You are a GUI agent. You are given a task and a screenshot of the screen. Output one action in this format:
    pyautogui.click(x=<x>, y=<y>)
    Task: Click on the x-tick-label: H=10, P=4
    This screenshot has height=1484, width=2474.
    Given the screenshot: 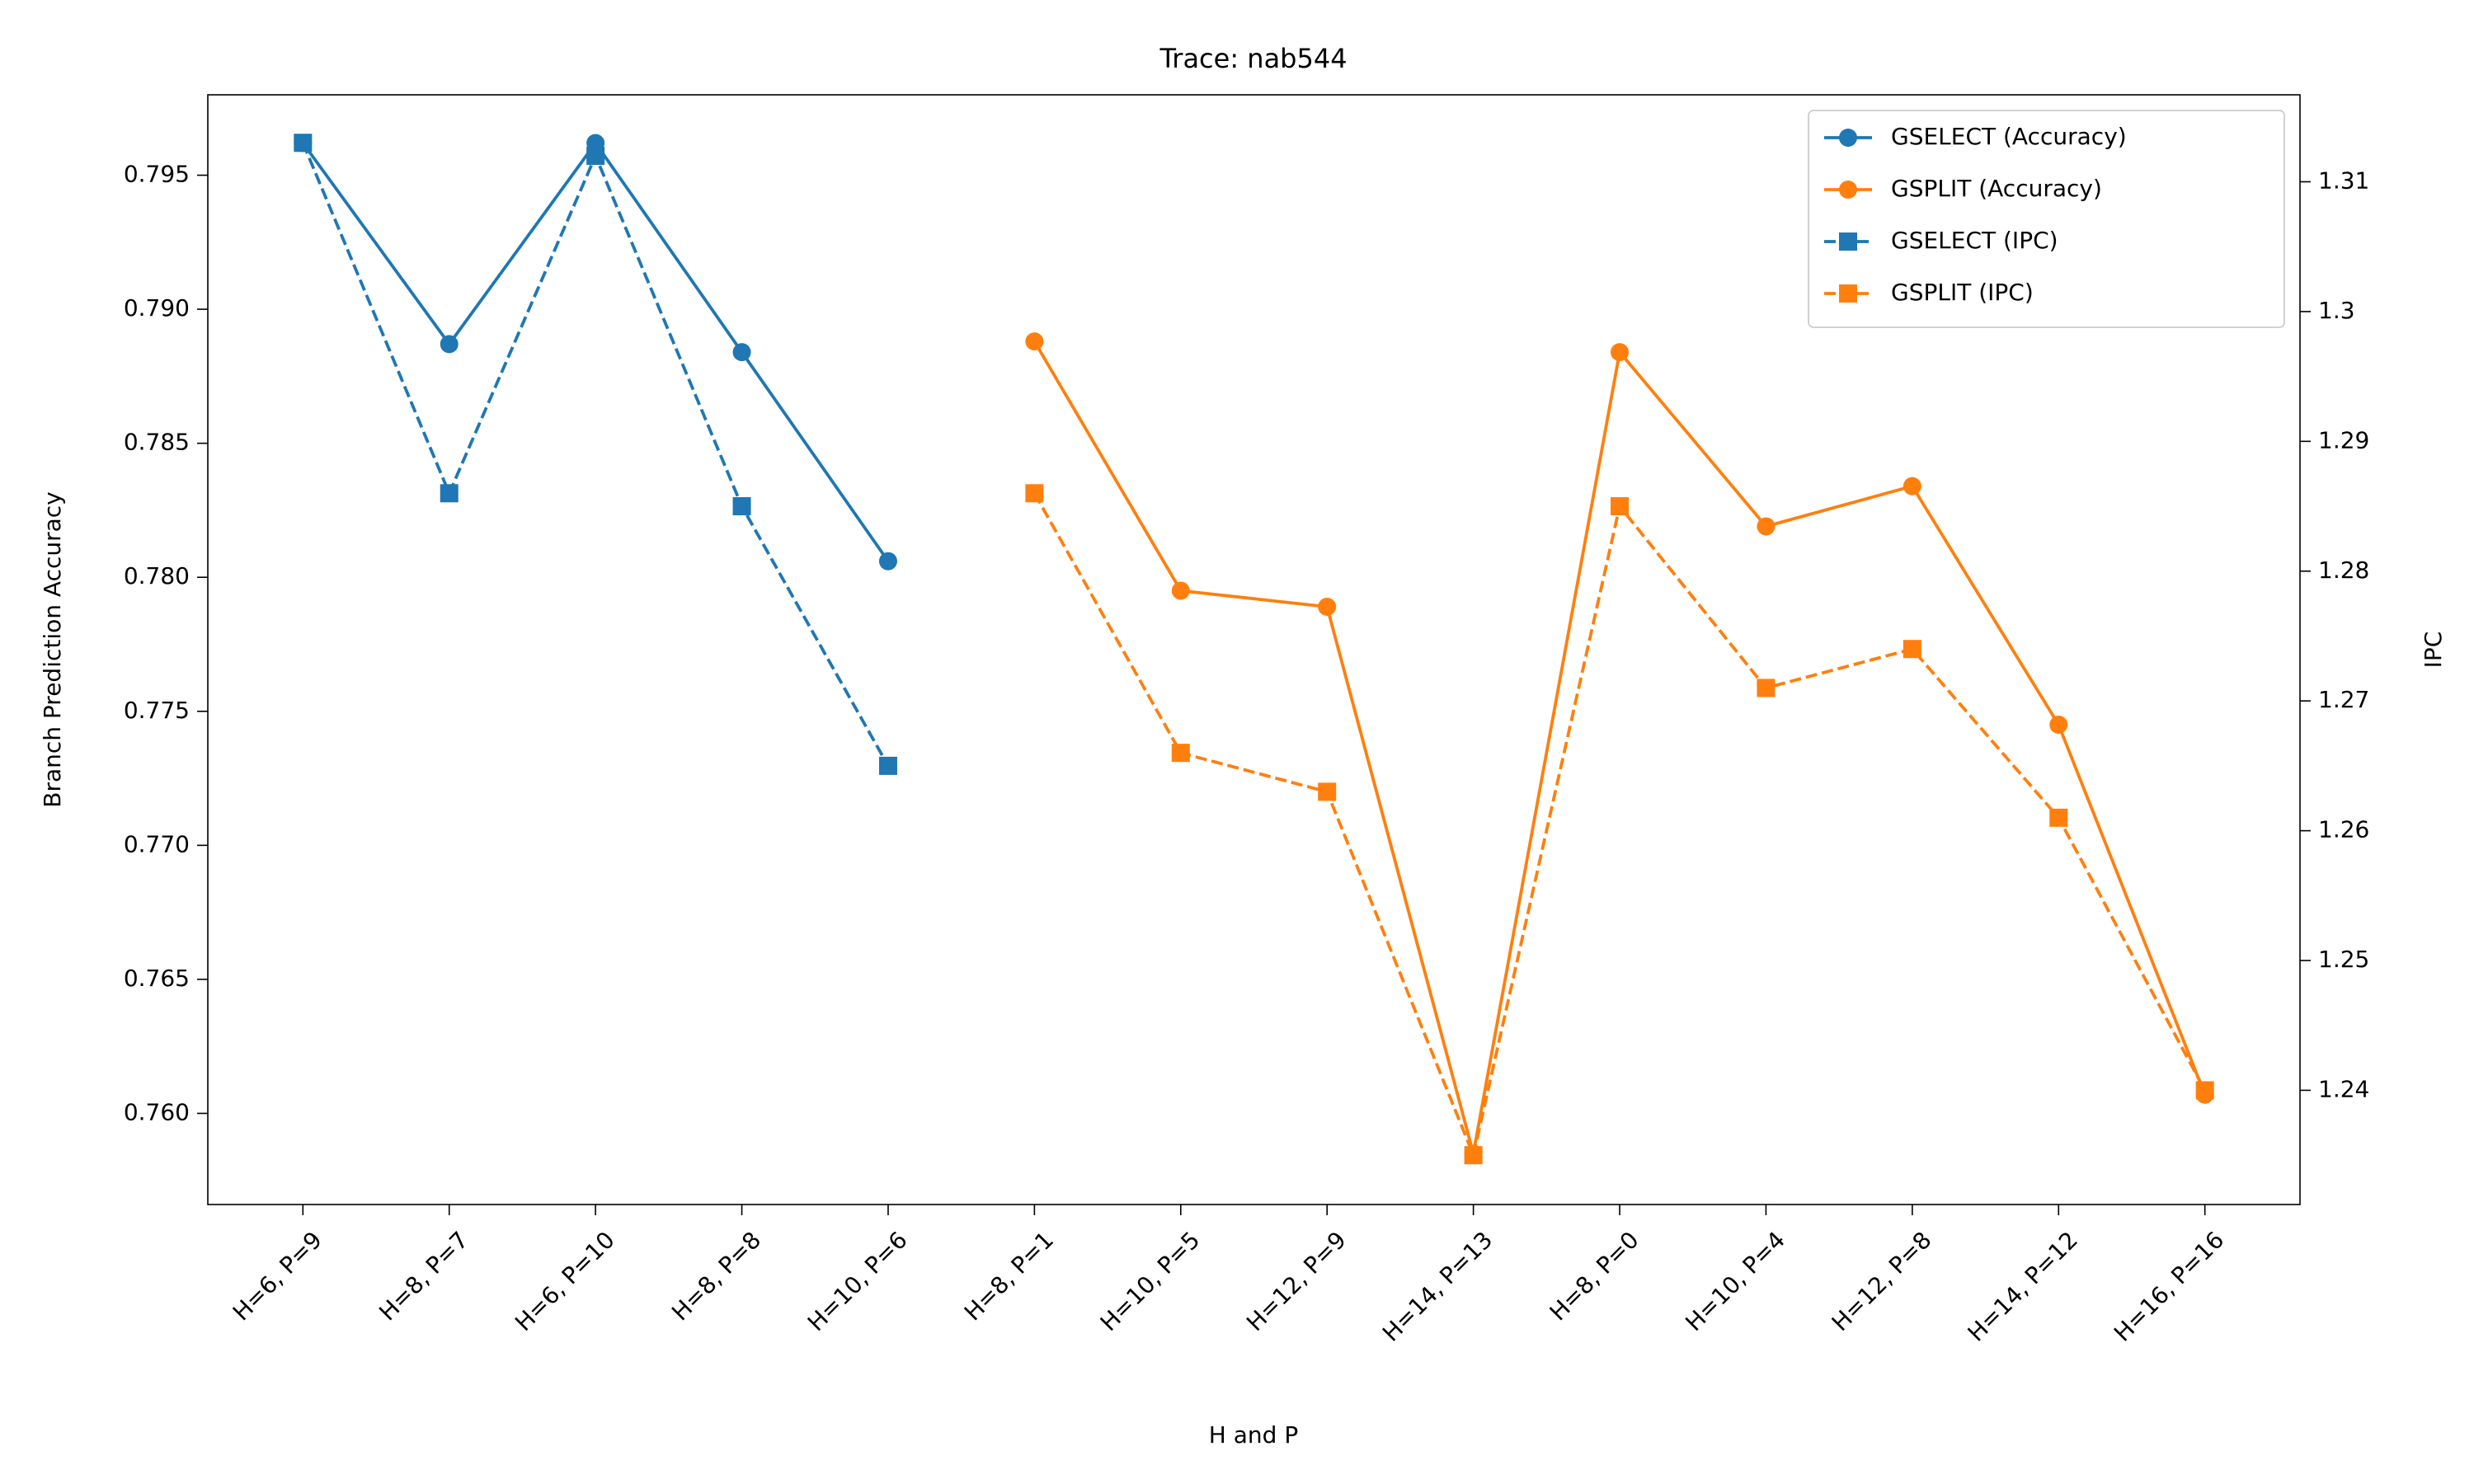 What is the action you would take?
    pyautogui.click(x=1735, y=1281)
    